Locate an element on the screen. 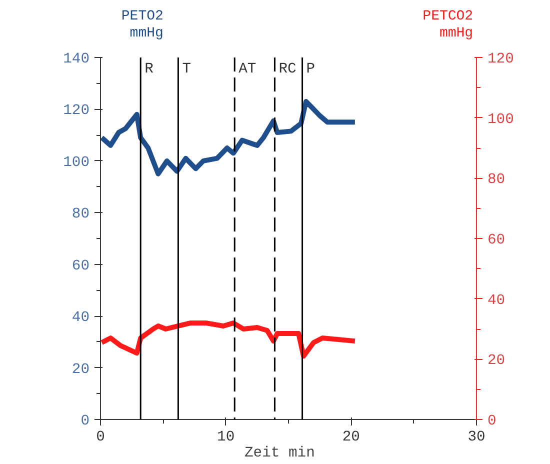  y-tick-label: 20 is located at coordinates (81, 370).